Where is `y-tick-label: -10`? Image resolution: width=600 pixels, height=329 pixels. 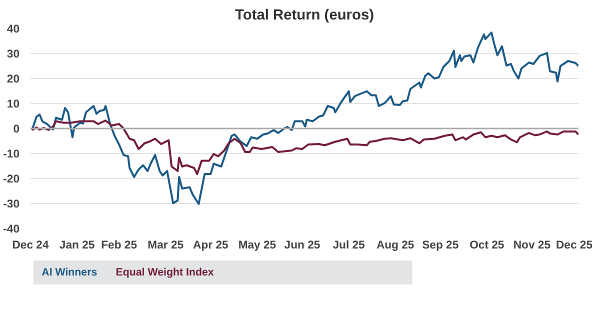 y-tick-label: -10 is located at coordinates (11, 154).